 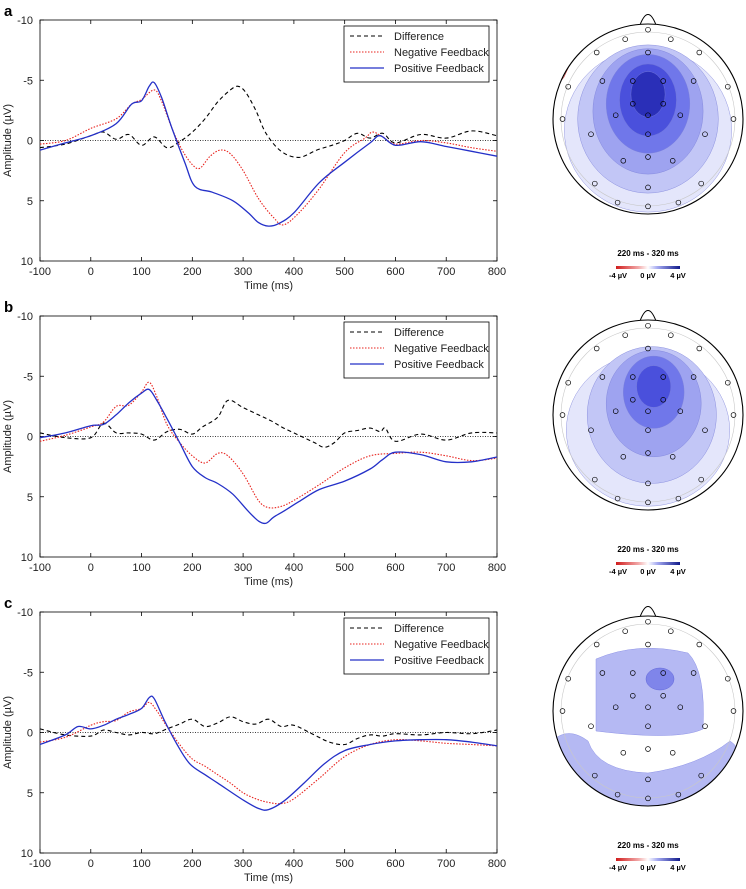 I want to click on colour-scale-label: 0 µV, so click(x=648, y=571).